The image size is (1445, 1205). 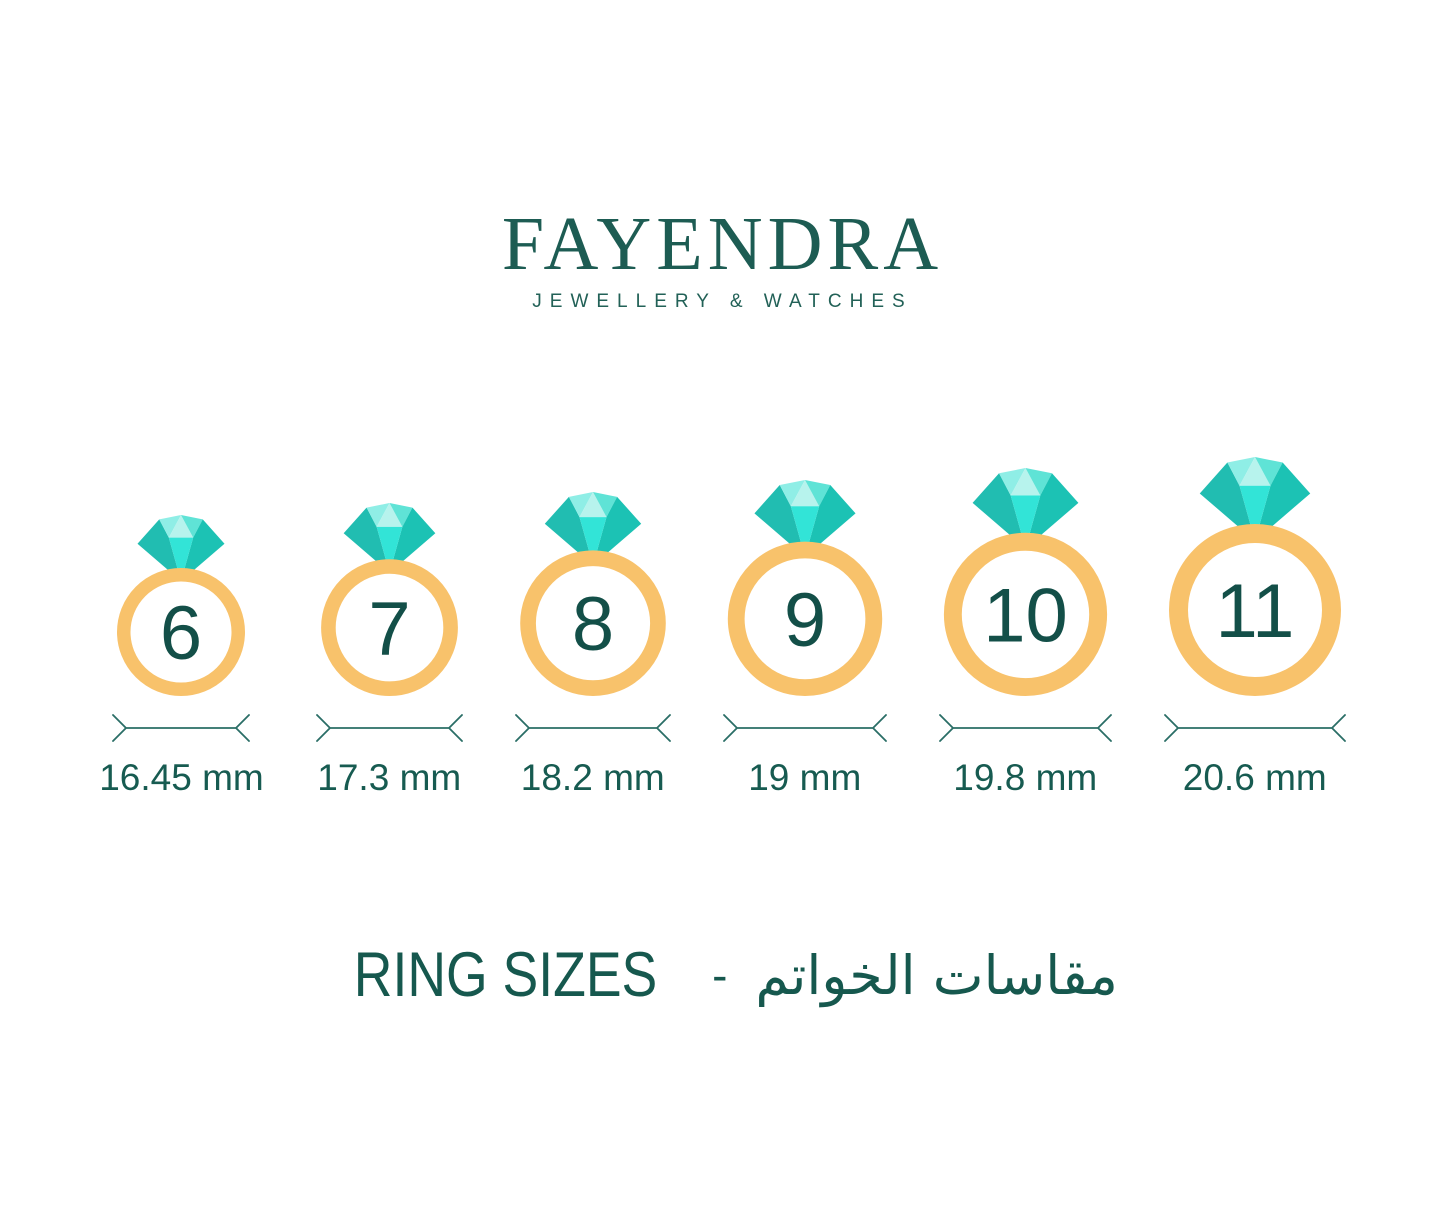 I want to click on ring-with-diamond-icon: 9, so click(x=805, y=588).